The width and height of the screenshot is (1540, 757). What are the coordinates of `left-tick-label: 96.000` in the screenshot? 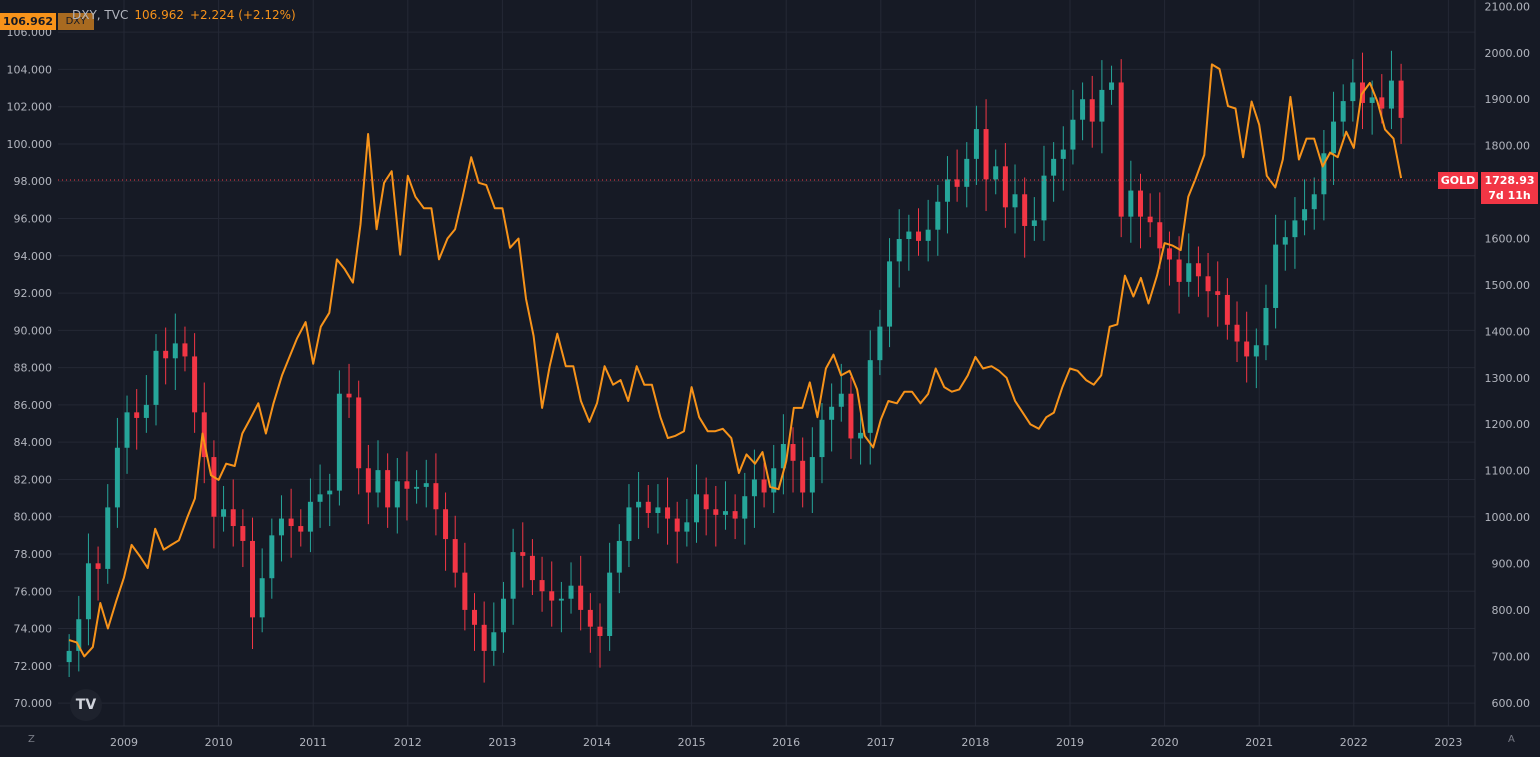 It's located at (33, 219).